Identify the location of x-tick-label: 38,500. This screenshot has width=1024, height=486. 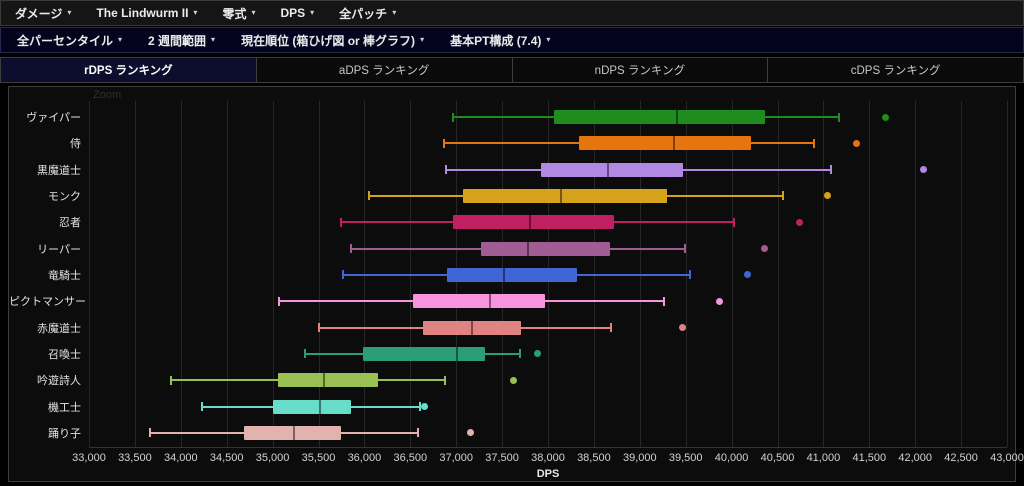
(594, 458).